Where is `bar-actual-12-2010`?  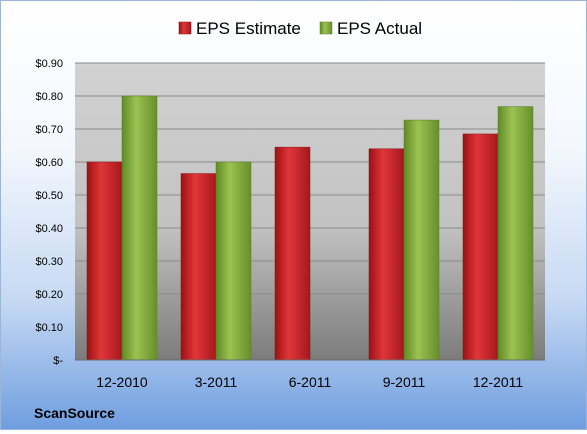 bar-actual-12-2010 is located at coordinates (139, 228).